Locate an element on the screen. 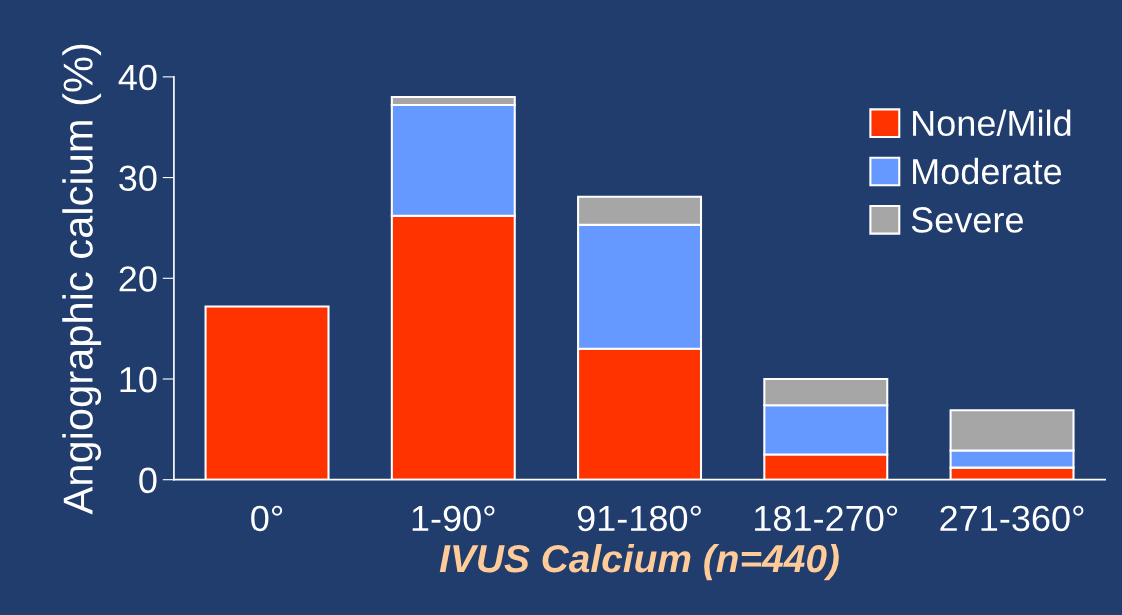  x-axis-title: IVUS Calcium (n=440) is located at coordinates (639, 562).